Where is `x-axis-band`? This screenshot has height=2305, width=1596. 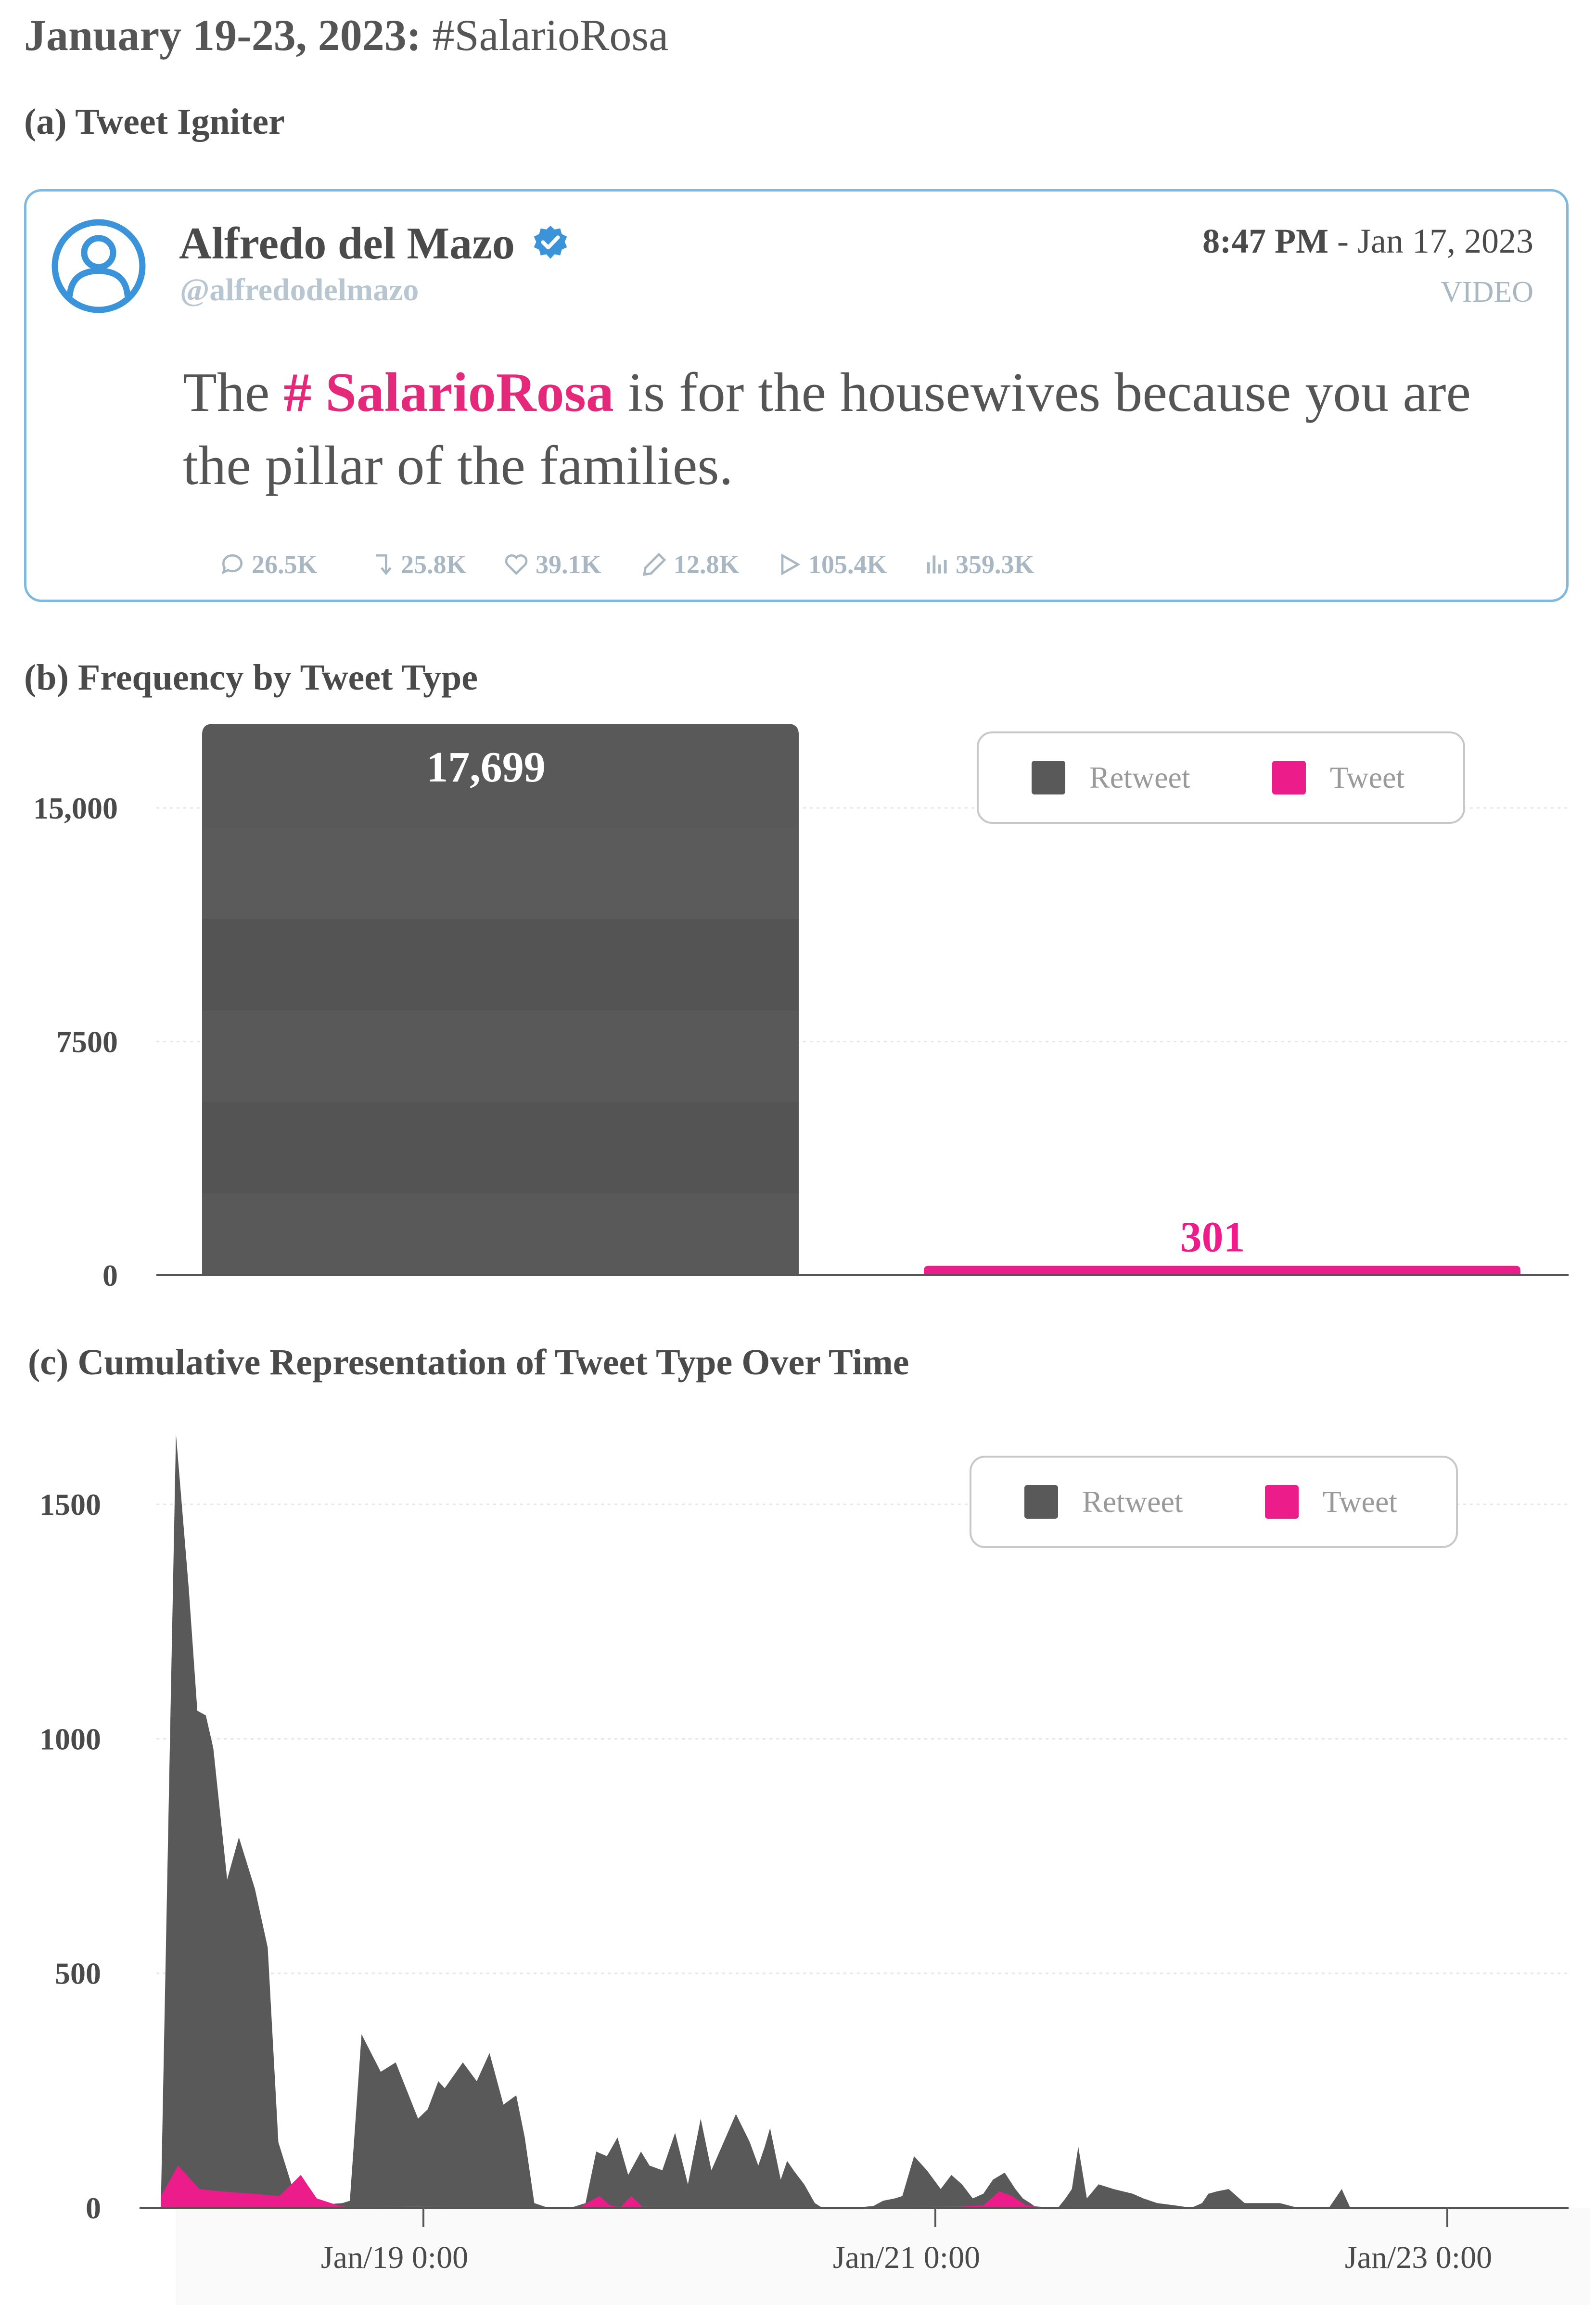 x-axis-band is located at coordinates (883, 2256).